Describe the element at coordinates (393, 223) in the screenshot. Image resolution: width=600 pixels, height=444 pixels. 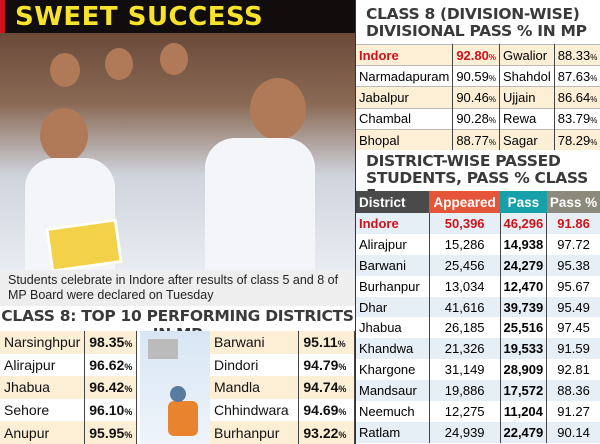
I see `district-name: Indore` at that location.